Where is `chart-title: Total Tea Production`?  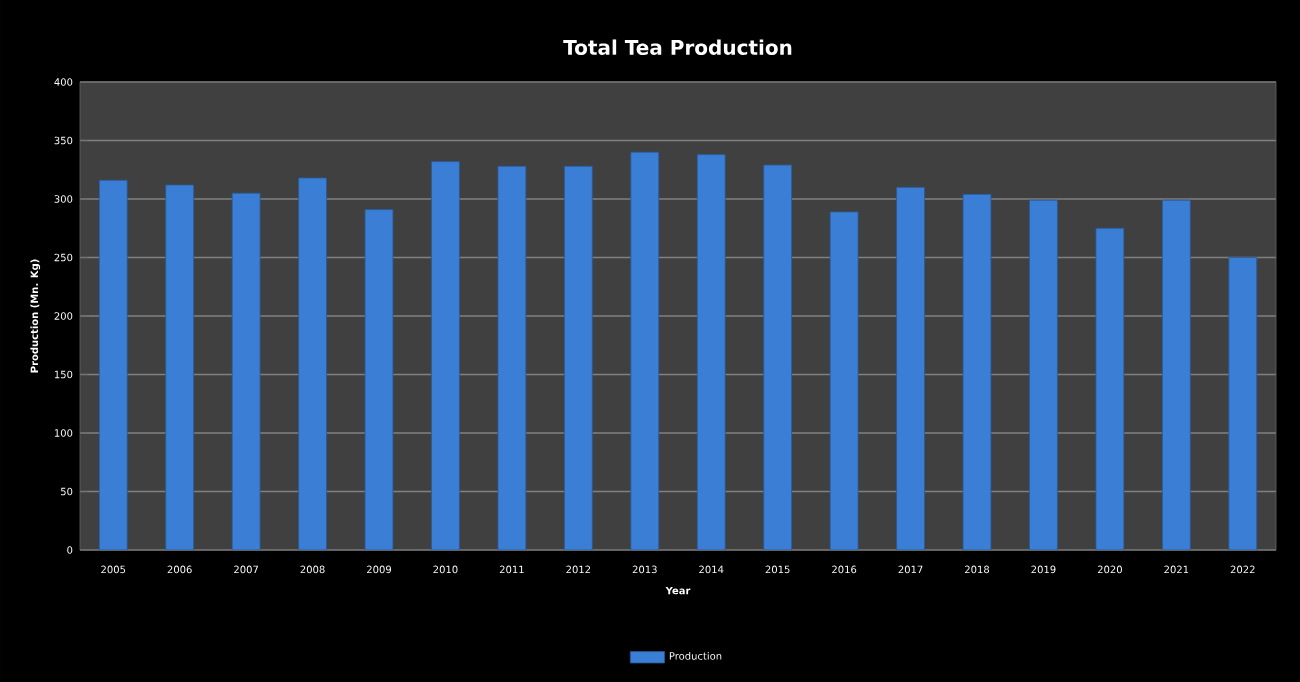 chart-title: Total Tea Production is located at coordinates (677, 47).